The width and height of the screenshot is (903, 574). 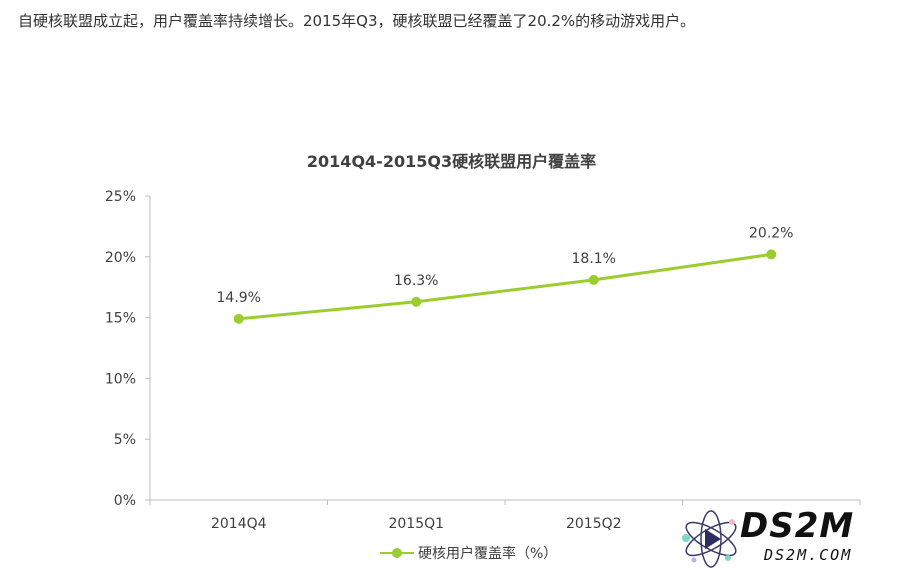 What do you see at coordinates (488, 554) in the screenshot?
I see `legend-label: 硬核用户覆盖率（%）` at bounding box center [488, 554].